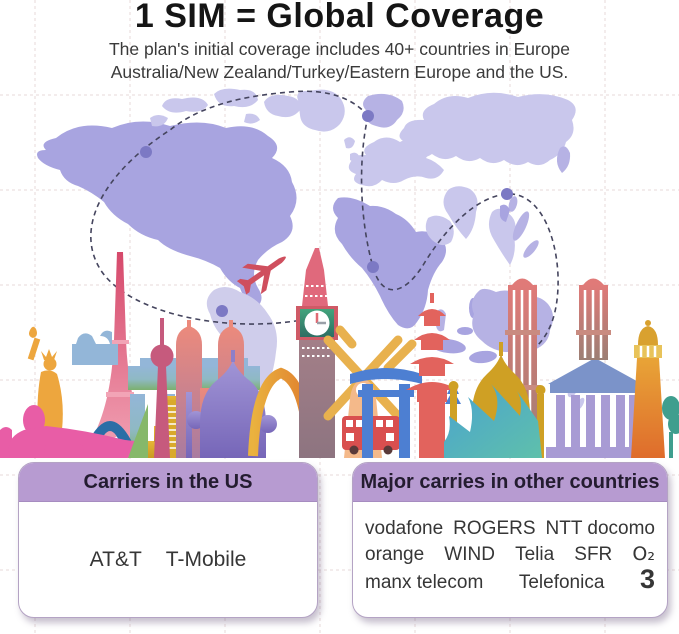 This screenshot has width=679, height=634. Describe the element at coordinates (504, 213) in the screenshot. I see `korea` at that location.